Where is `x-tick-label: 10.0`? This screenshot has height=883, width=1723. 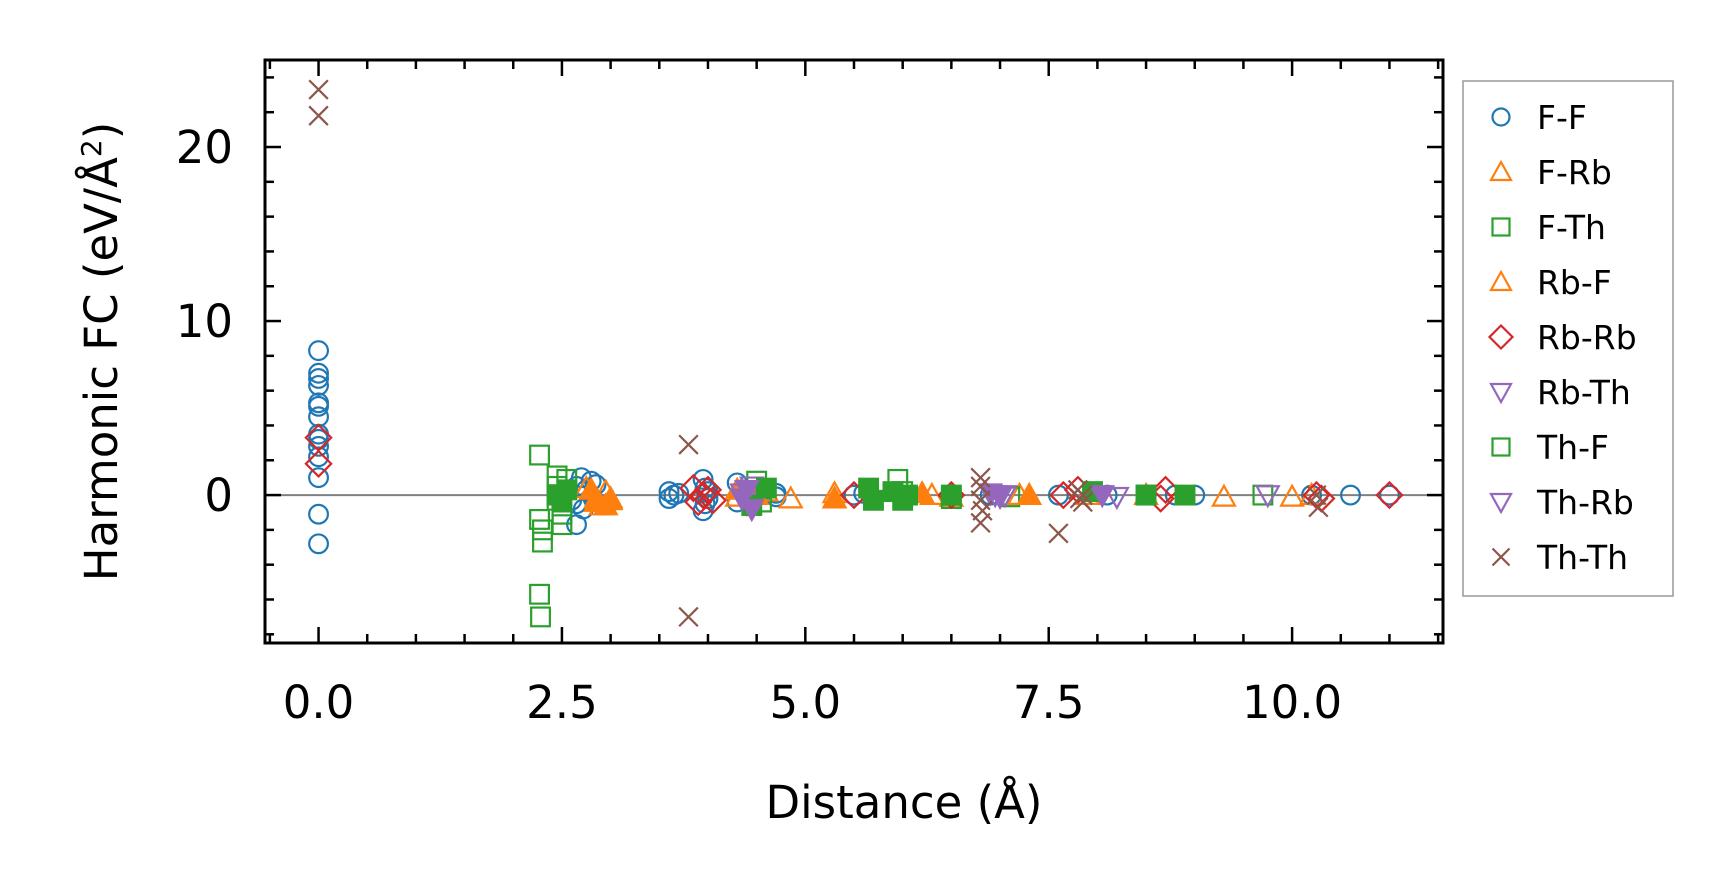
x-tick-label: 10.0 is located at coordinates (1292, 702).